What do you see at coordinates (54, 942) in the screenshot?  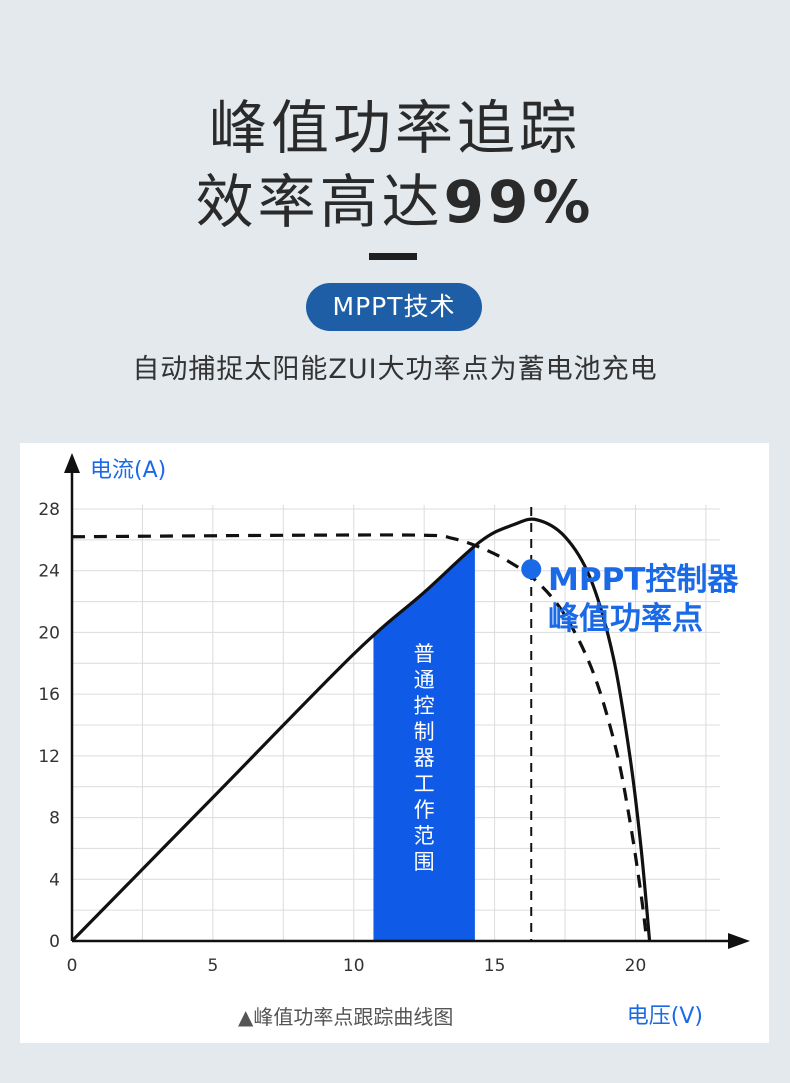 I see `y-tick-label: 0` at bounding box center [54, 942].